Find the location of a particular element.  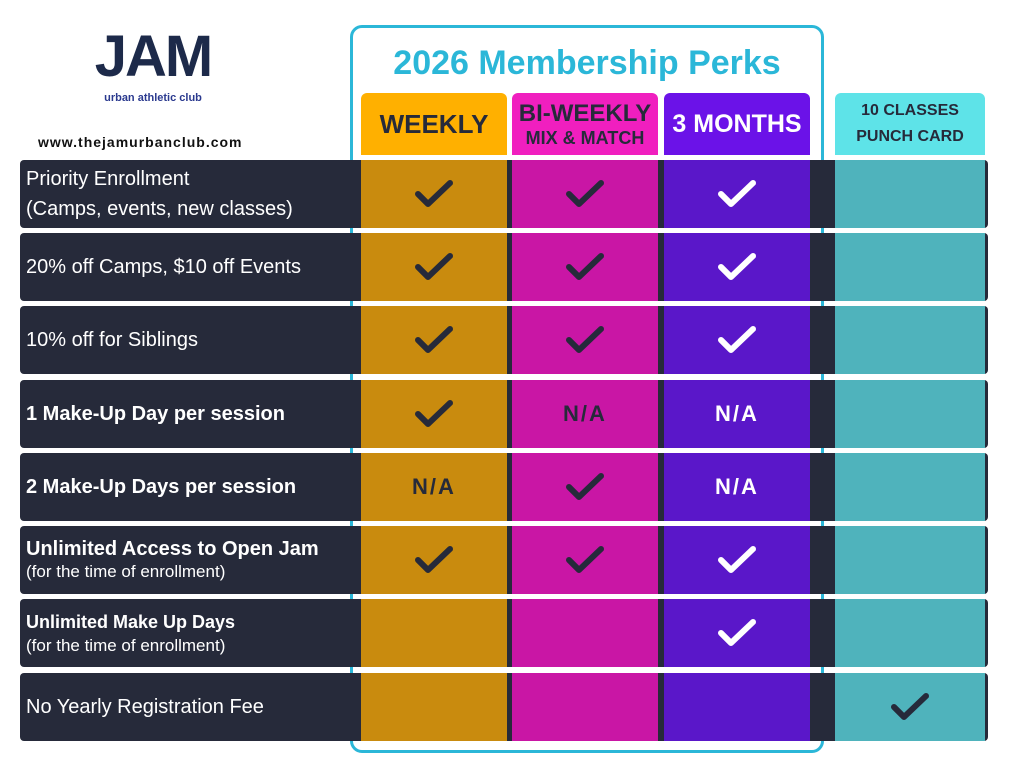

row-label: No Yearly Registration Fee is located at coordinates (186, 707).